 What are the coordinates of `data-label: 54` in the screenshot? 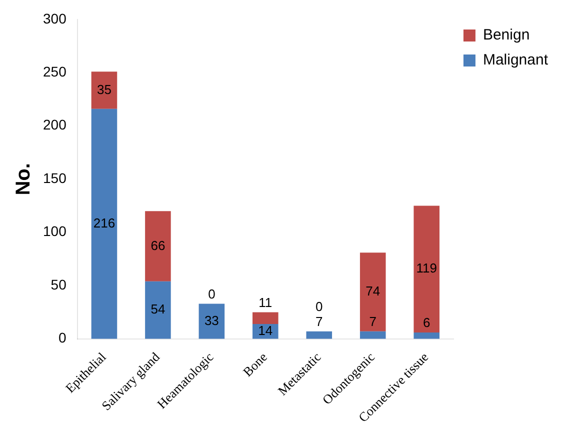 It's located at (158, 309).